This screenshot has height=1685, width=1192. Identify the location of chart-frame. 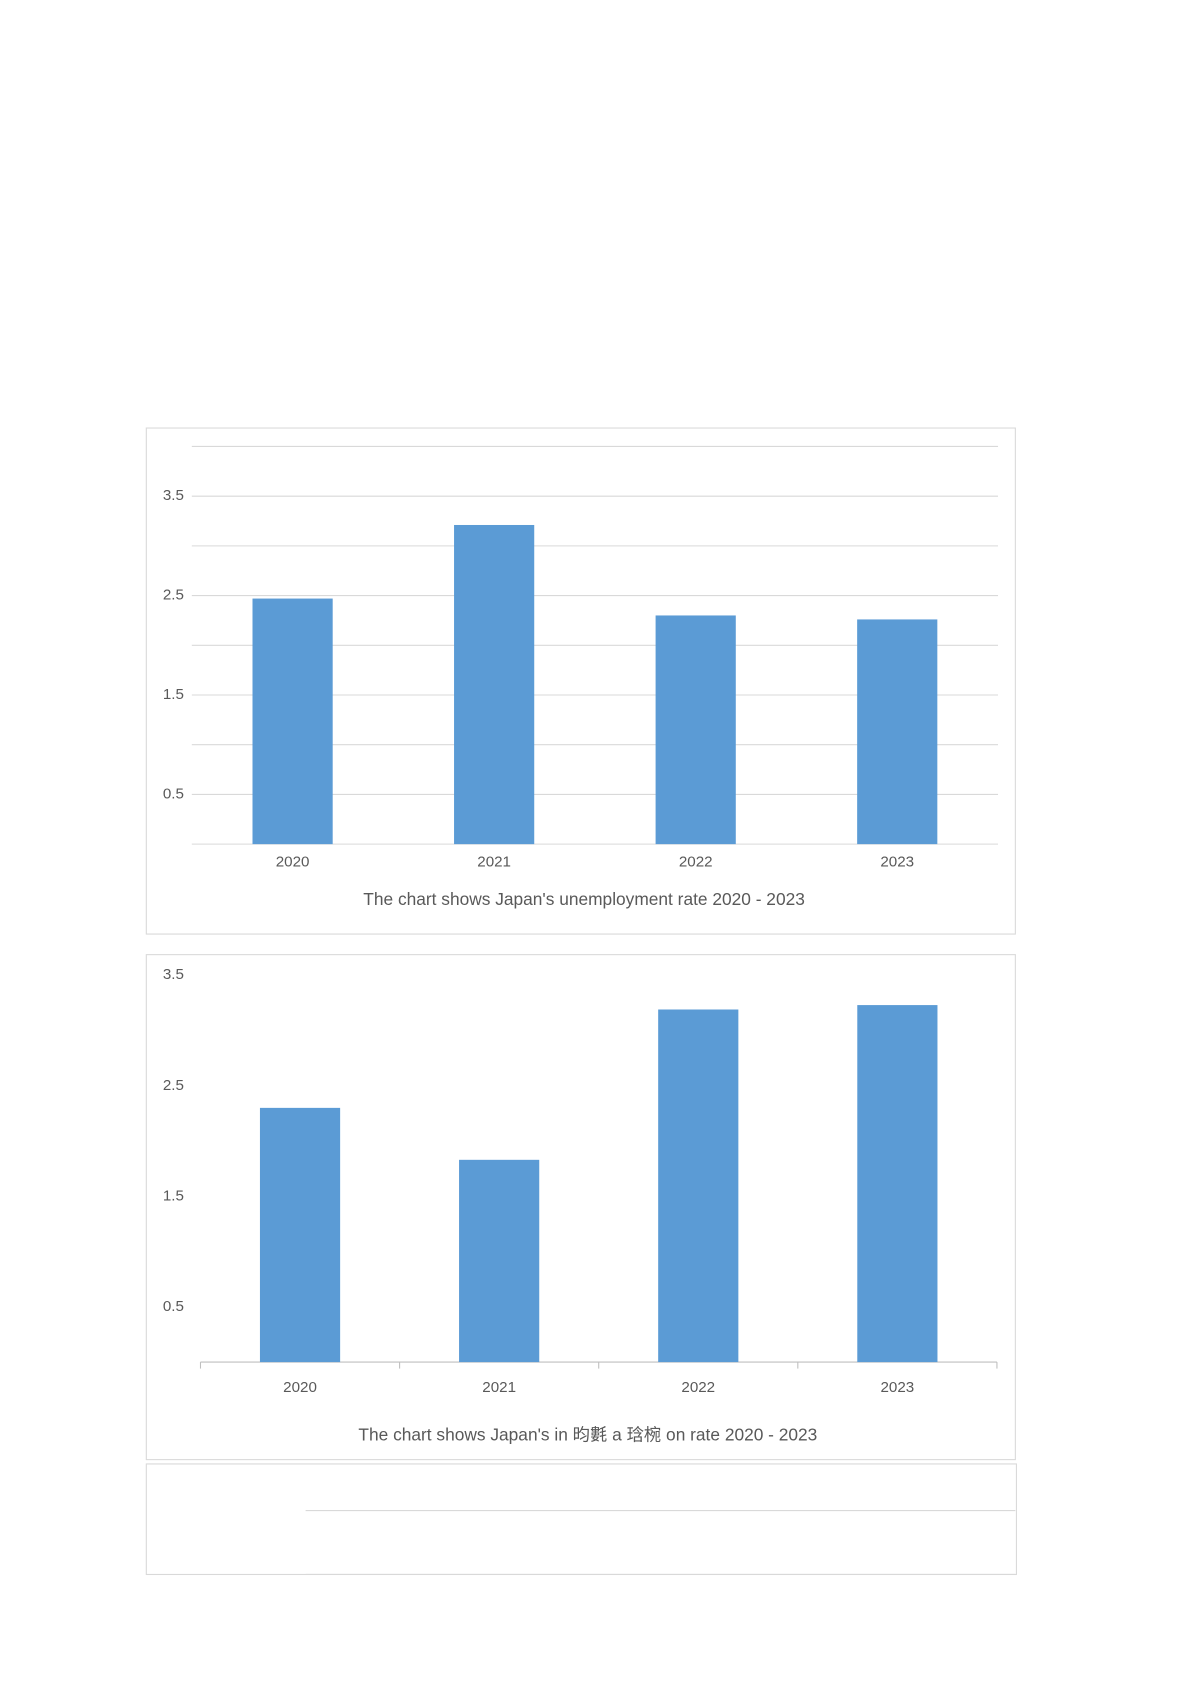
(581, 1519).